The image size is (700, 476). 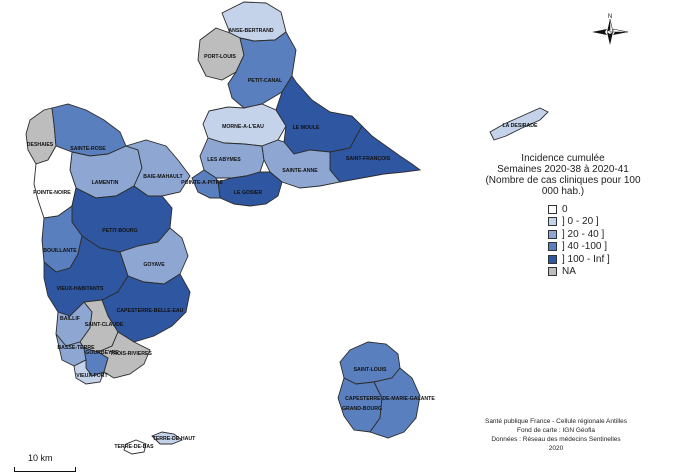 I want to click on label-deshaies: DESHAIES, so click(x=40, y=145).